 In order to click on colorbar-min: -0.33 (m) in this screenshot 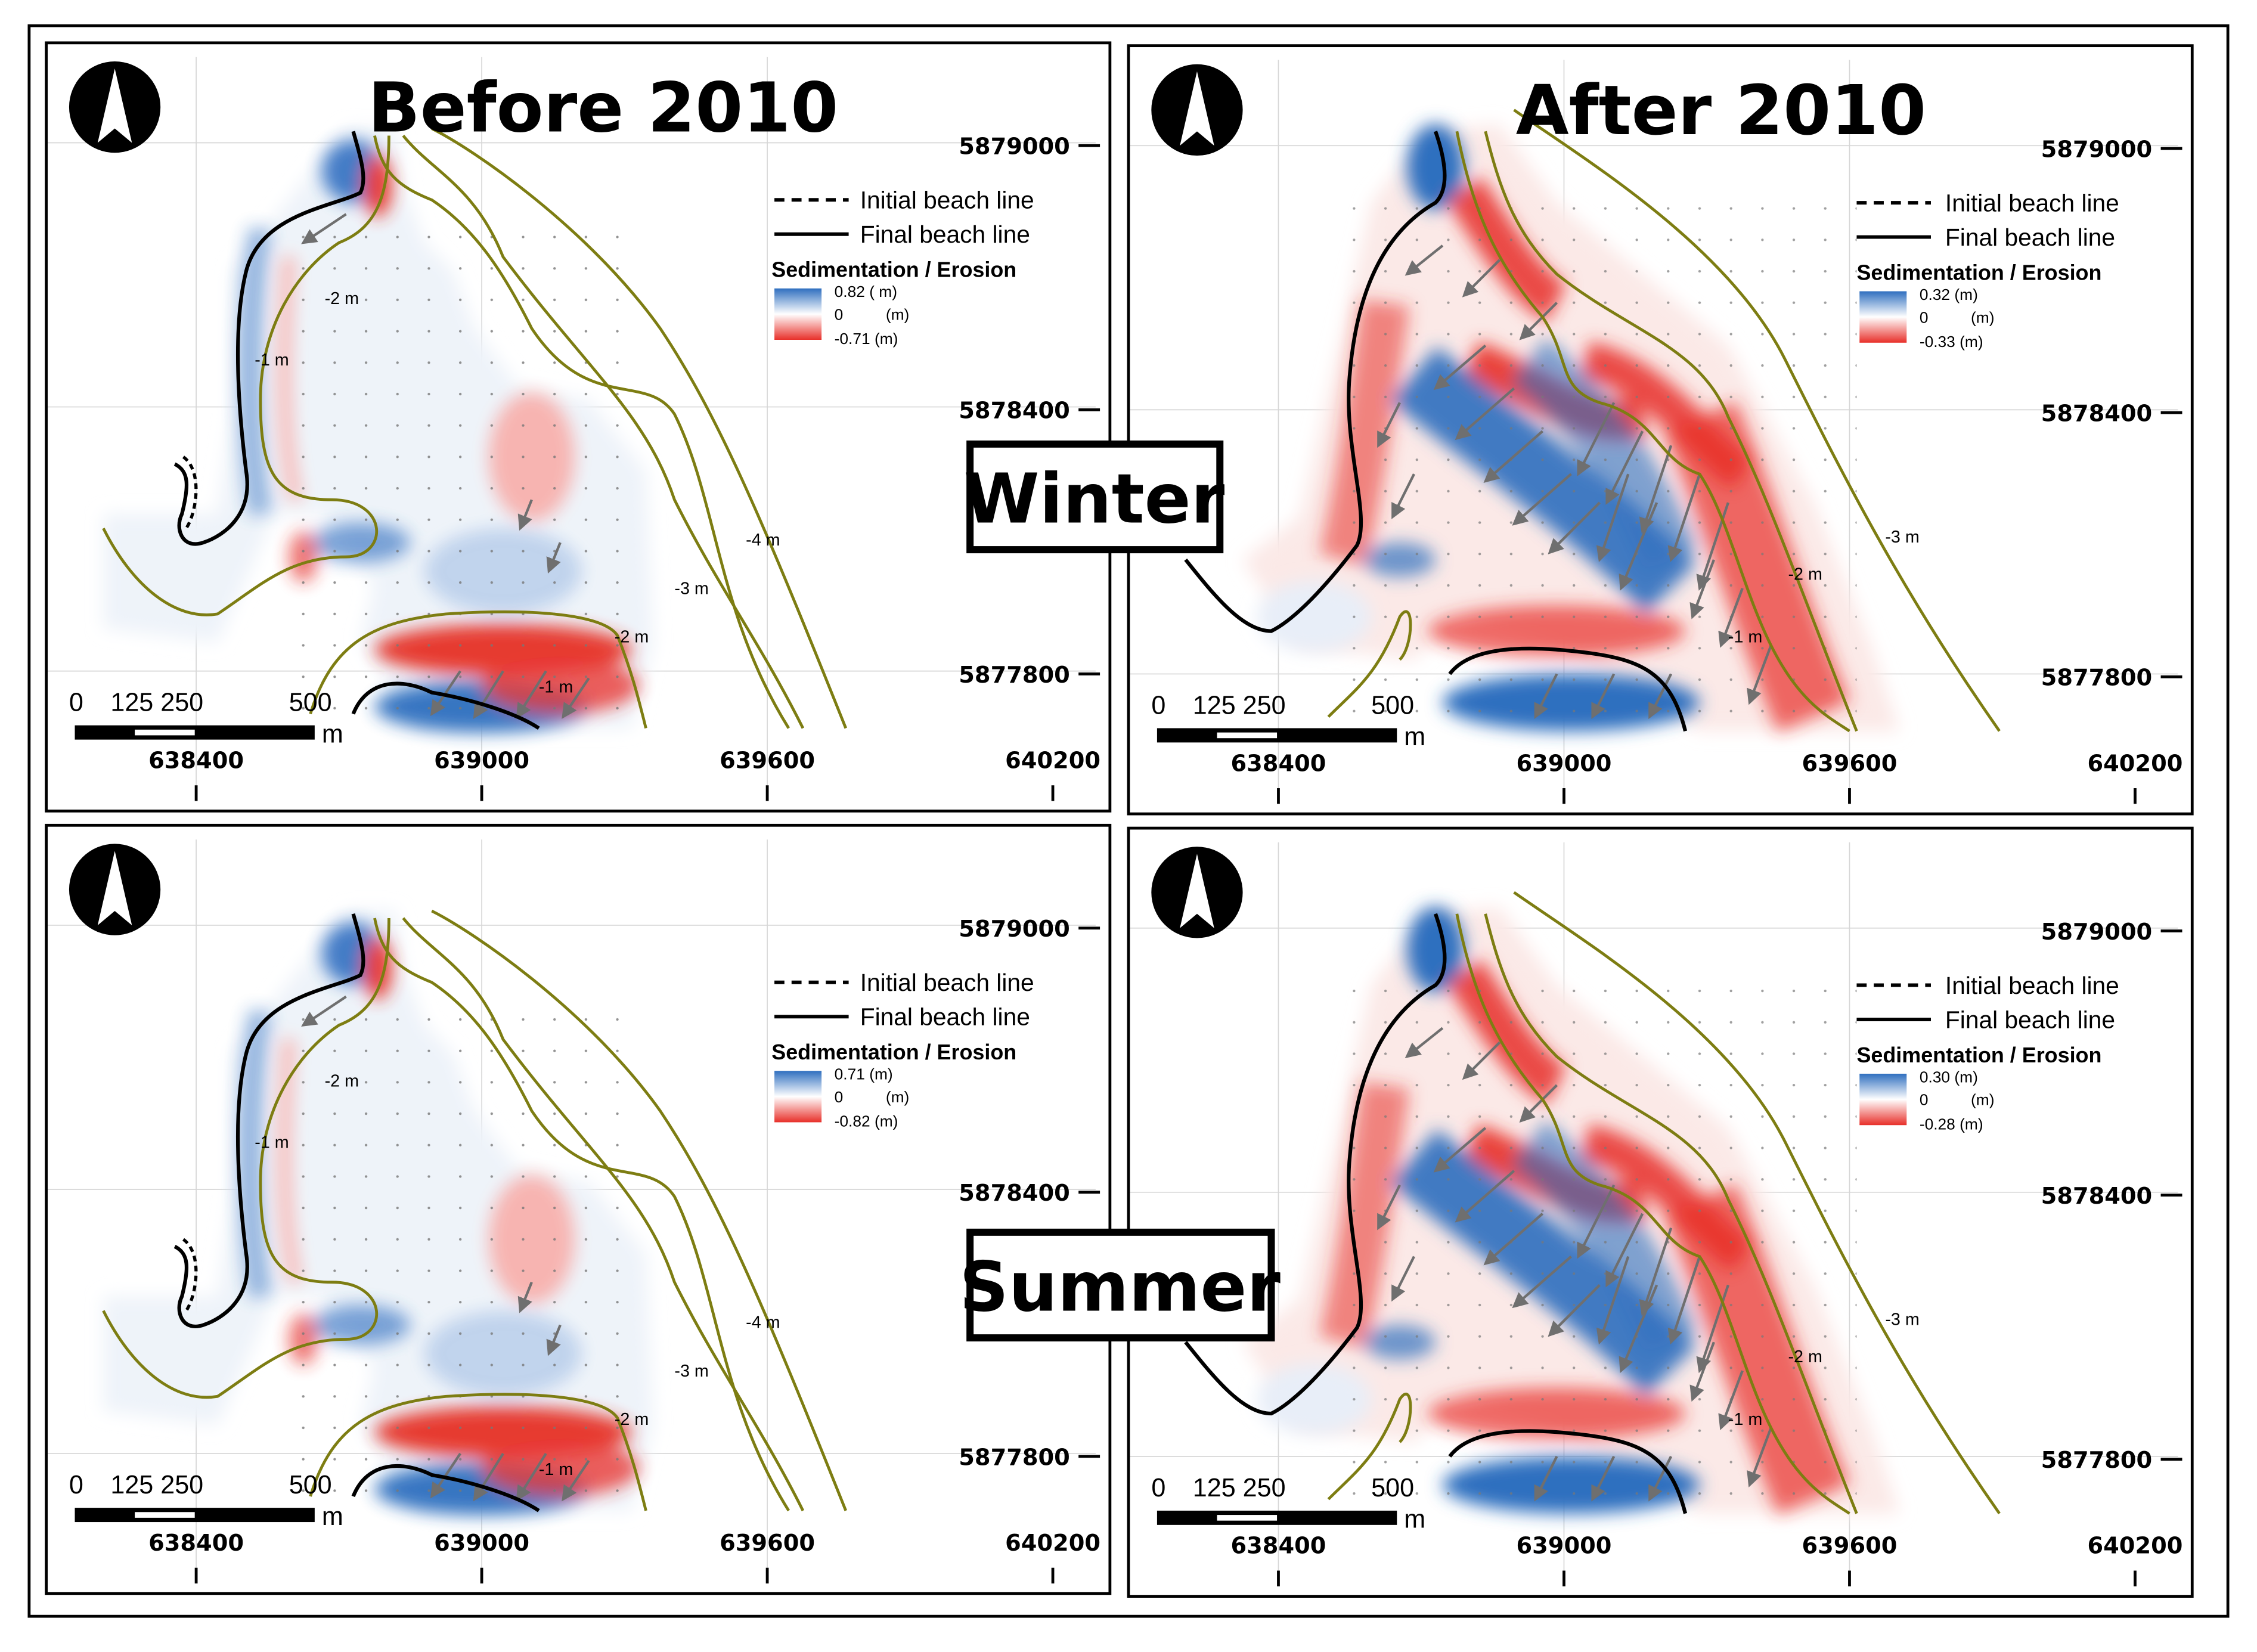, I will do `click(1951, 342)`.